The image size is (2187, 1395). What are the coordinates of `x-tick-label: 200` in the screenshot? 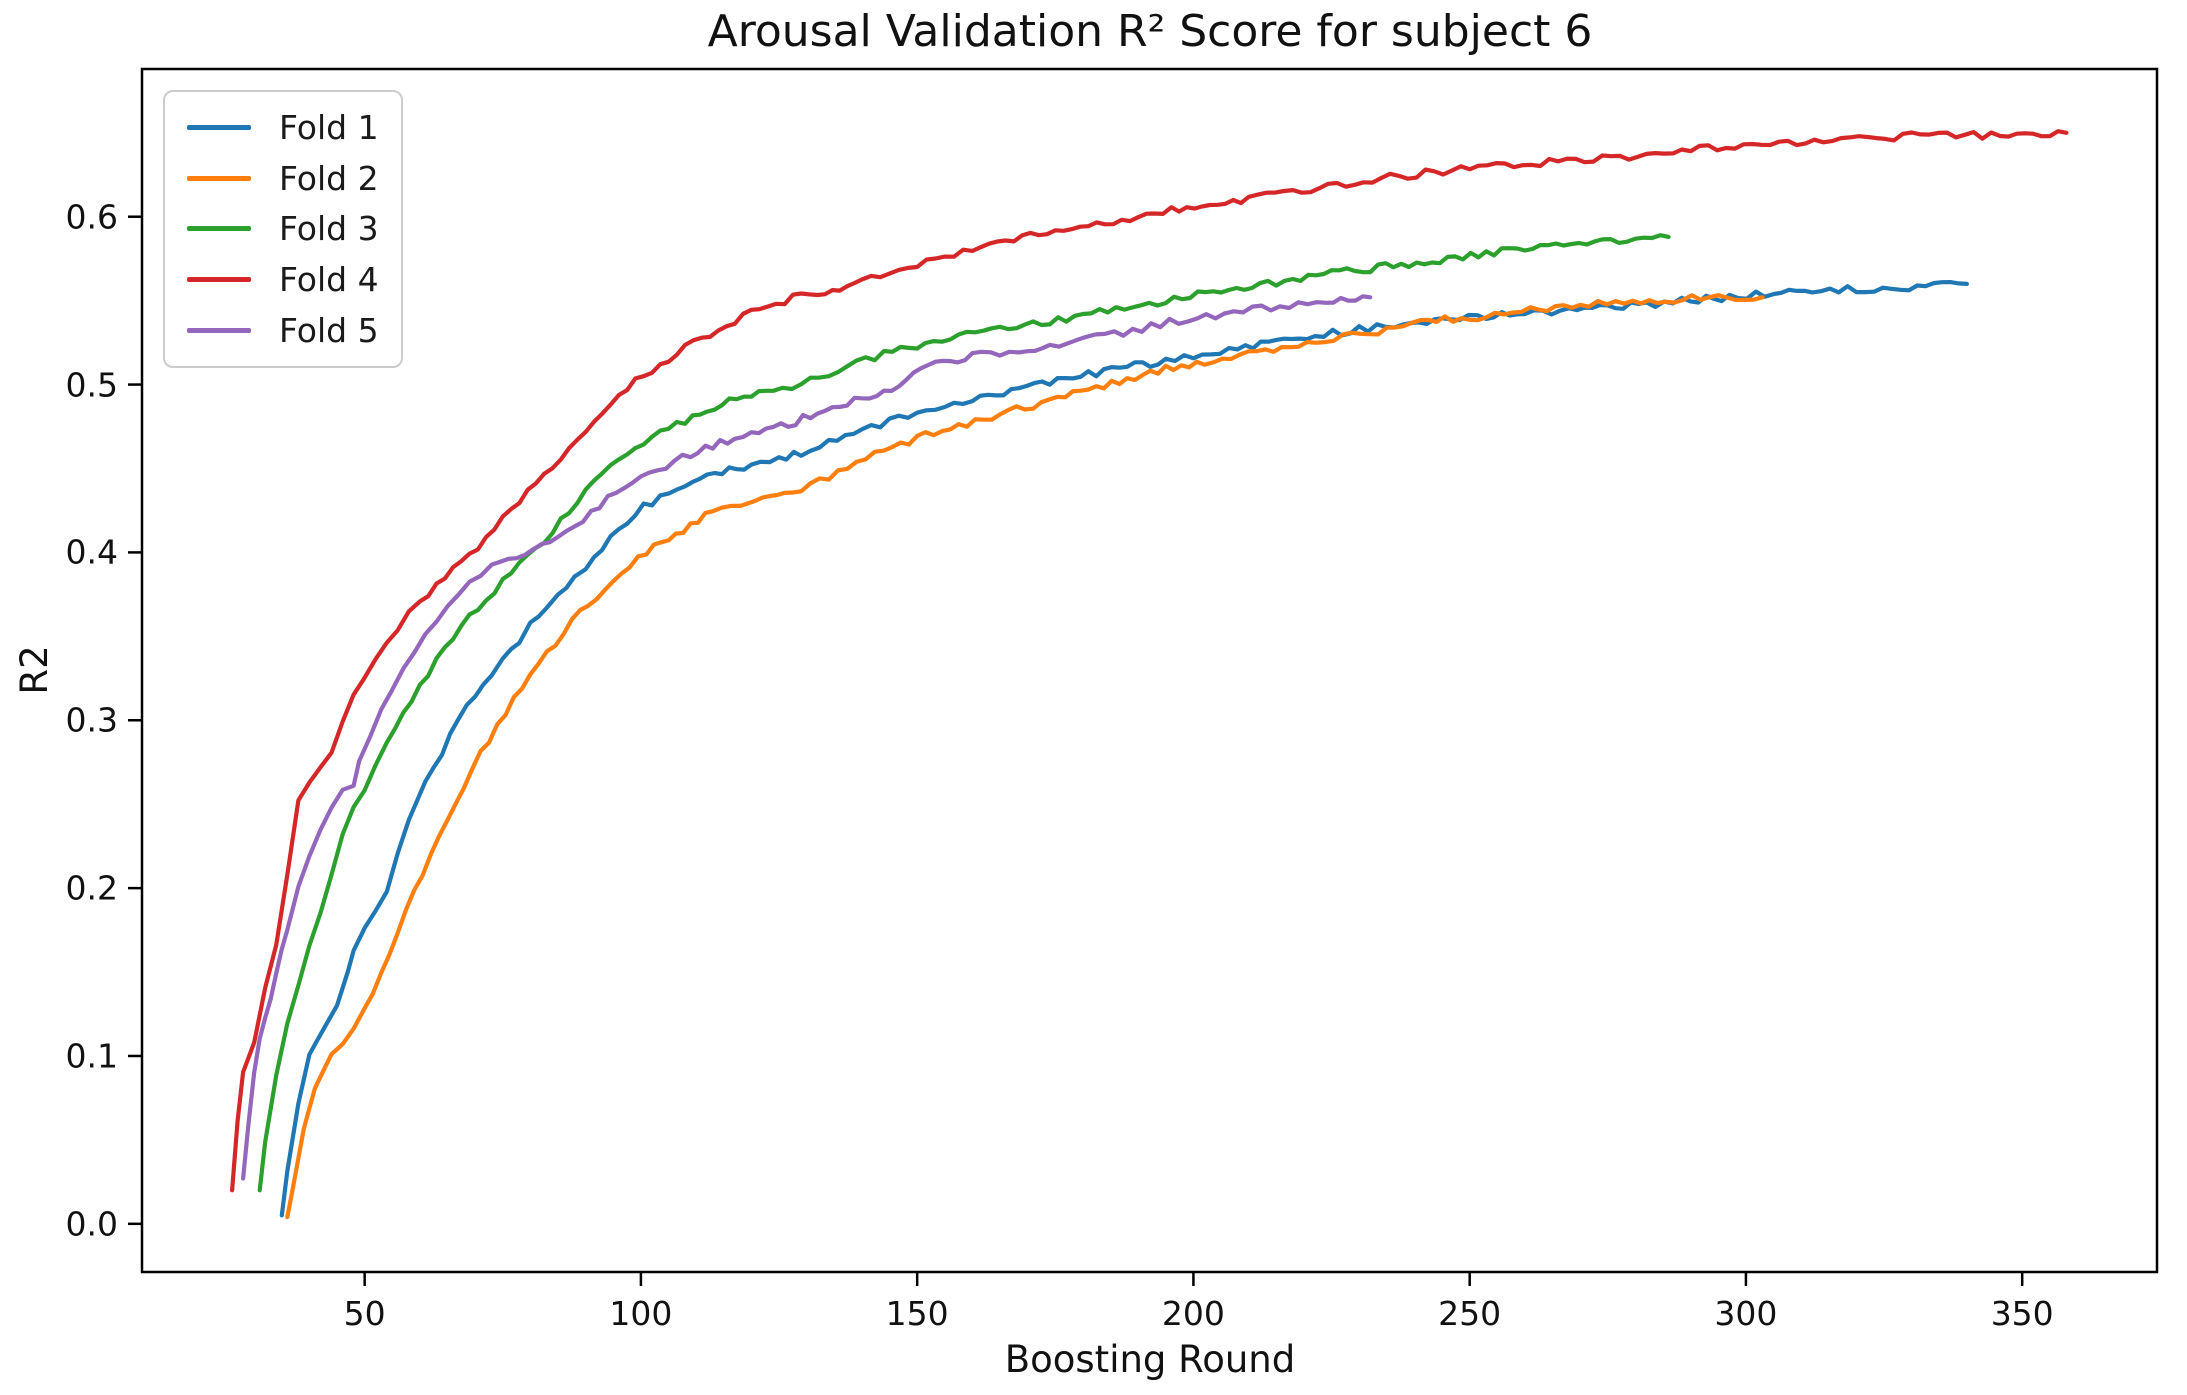 It's located at (1193, 1313).